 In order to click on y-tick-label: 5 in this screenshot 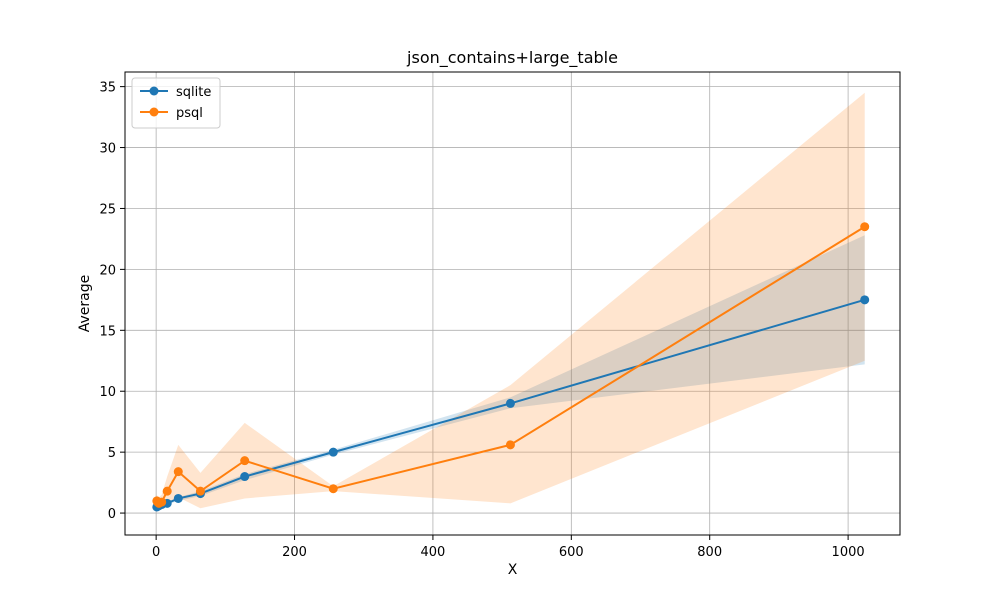, I will do `click(112, 453)`.